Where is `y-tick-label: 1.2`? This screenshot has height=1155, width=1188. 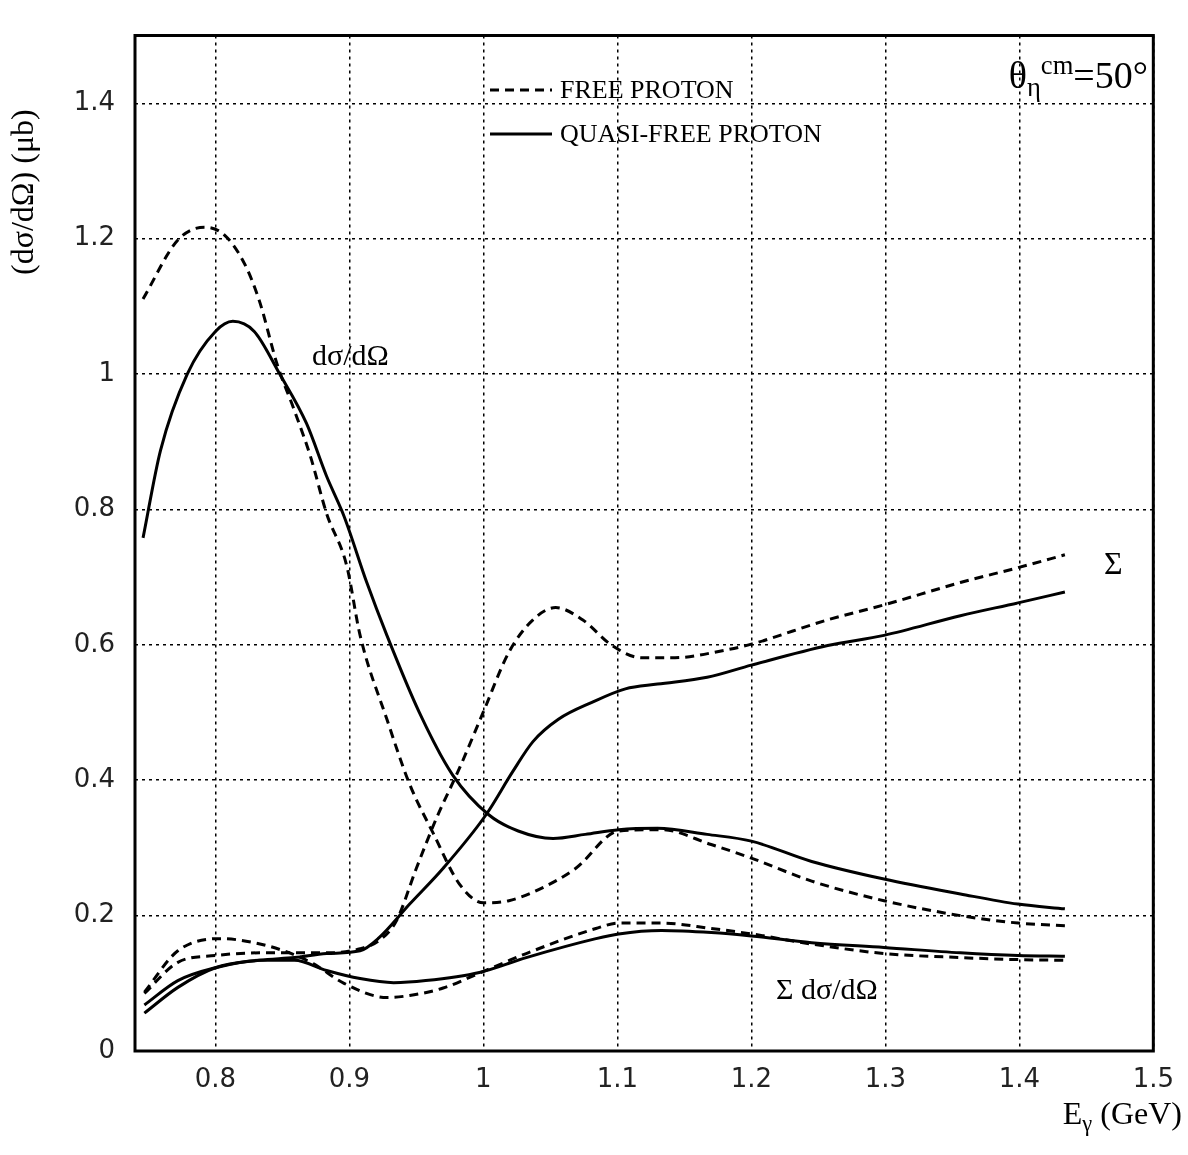 y-tick-label: 1.2 is located at coordinates (94, 236).